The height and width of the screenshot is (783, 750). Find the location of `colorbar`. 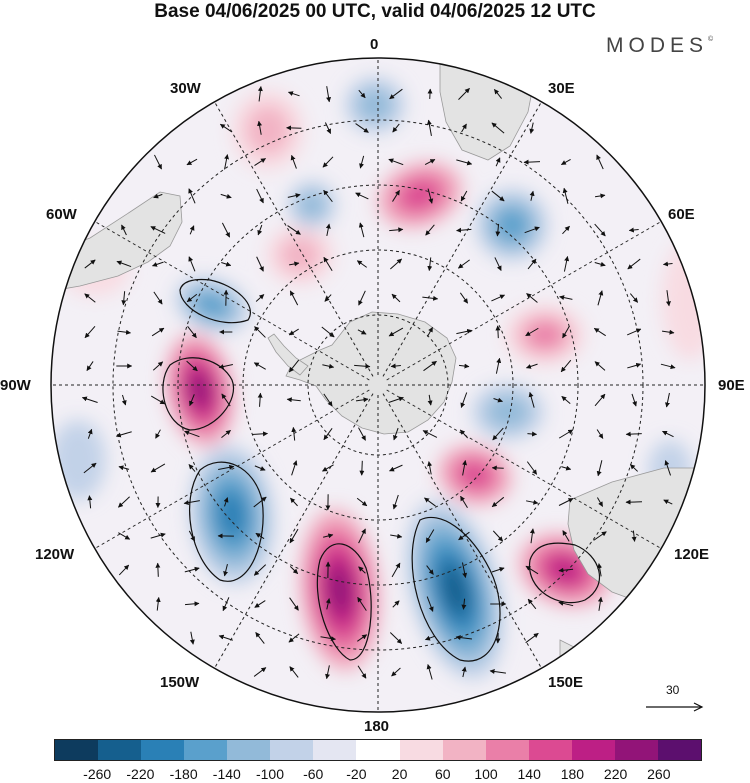

colorbar is located at coordinates (378, 750).